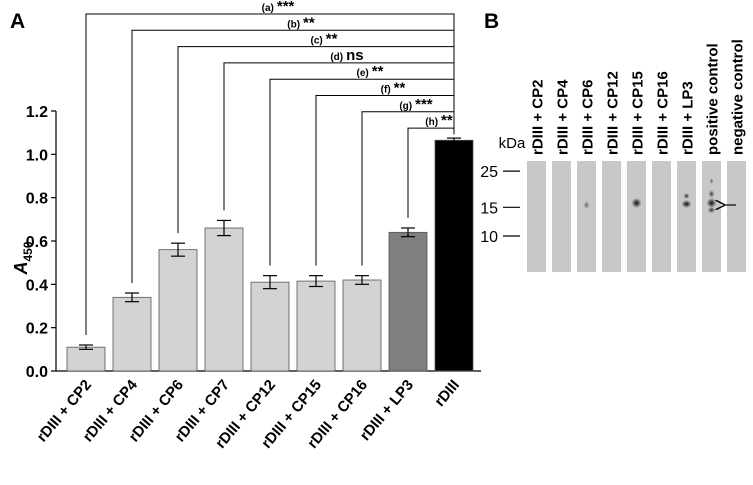 This screenshot has height=485, width=753. Describe the element at coordinates (489, 237) in the screenshot. I see `marker-label: 10` at that location.